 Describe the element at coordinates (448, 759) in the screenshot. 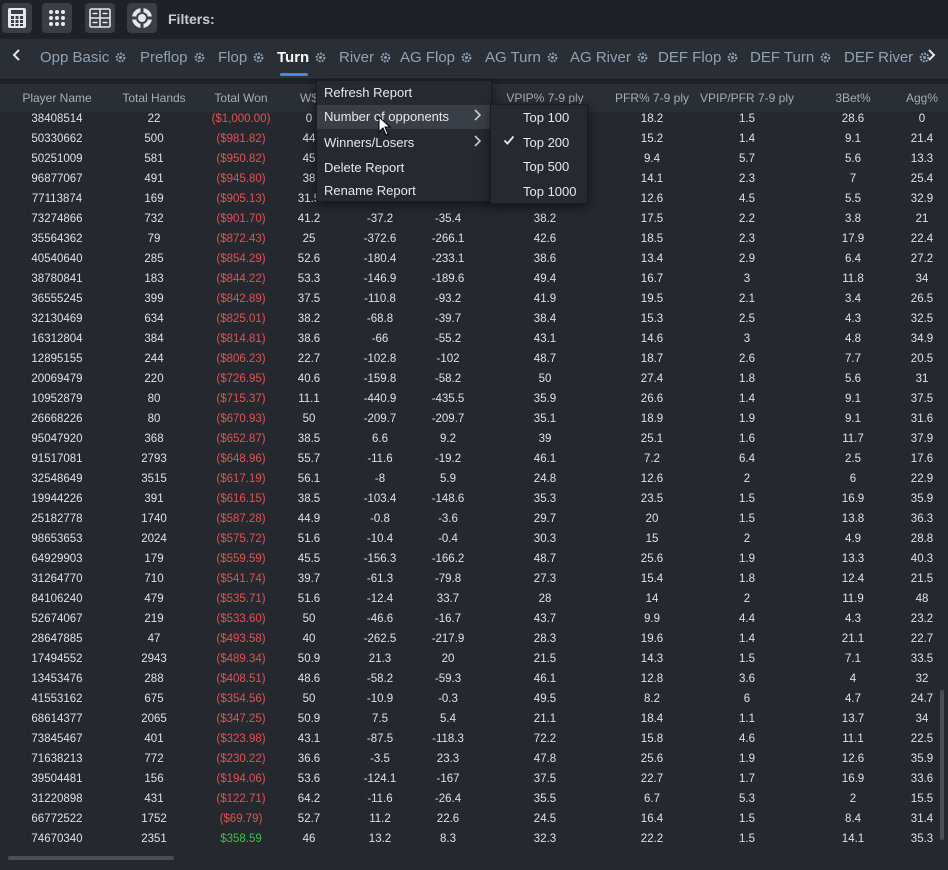

I see `table-cell: 23.3` at that location.